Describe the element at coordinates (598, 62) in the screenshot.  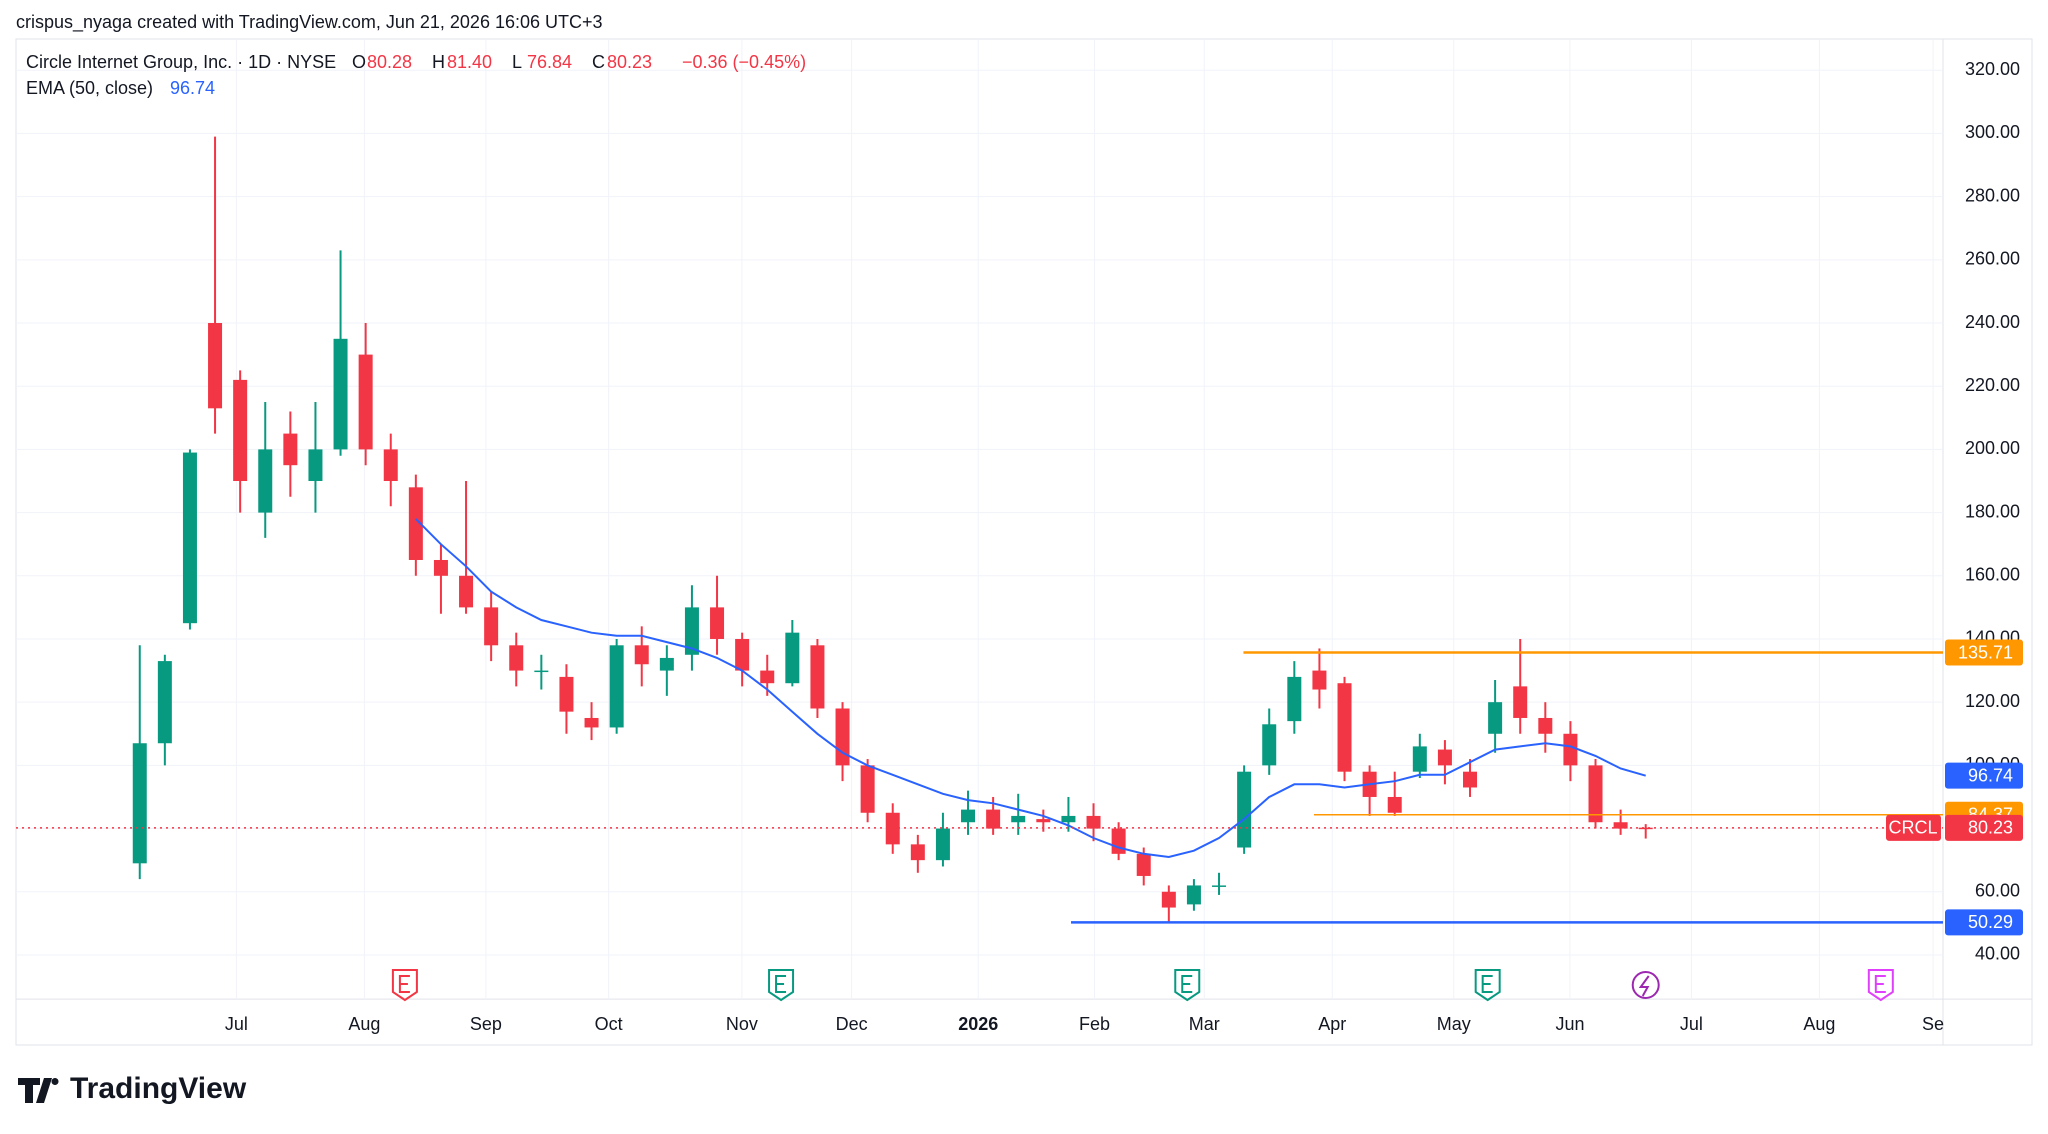
I see `ohlc-key: C` at that location.